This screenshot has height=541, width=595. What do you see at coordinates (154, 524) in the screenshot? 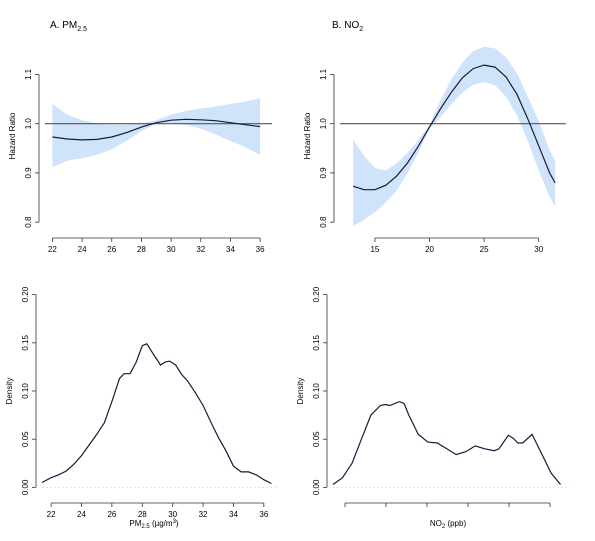
I see `panel-c-x-axis-label: PM2.5 (µg/m3)` at bounding box center [154, 524].